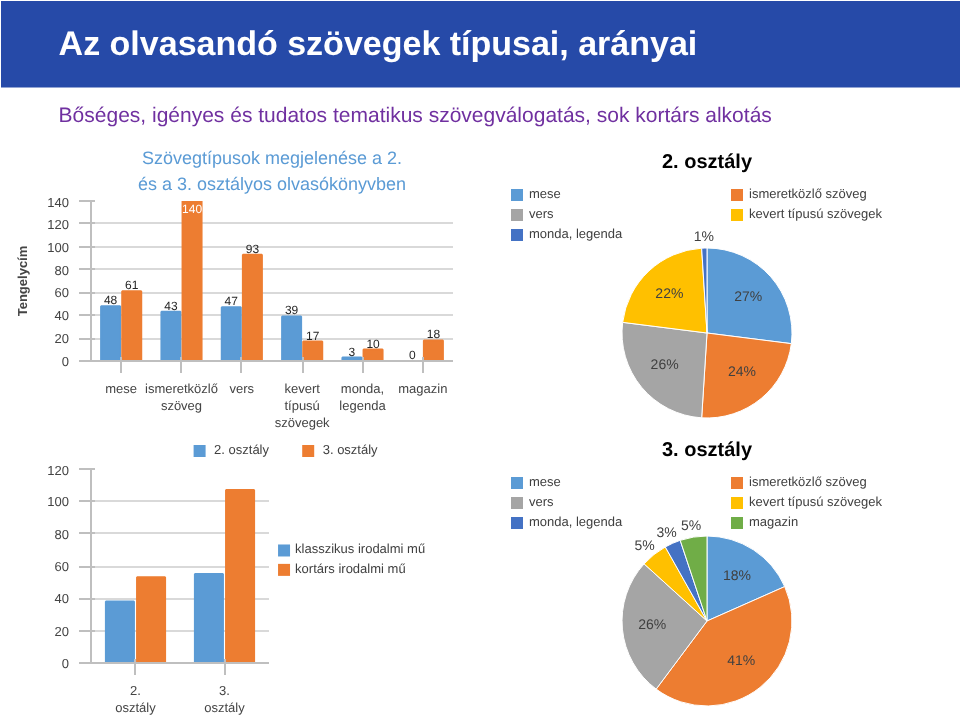 This screenshot has width=960, height=720. I want to click on text: Bőséges, igényes és tudatos tematikus szövegválogatás, sok kortárs alkotás, so click(415, 116).